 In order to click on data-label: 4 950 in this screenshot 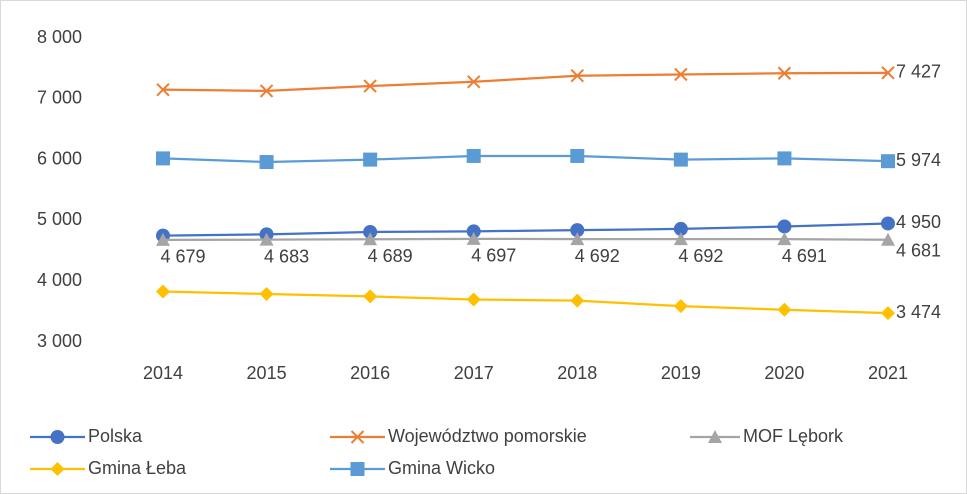, I will do `click(918, 222)`.